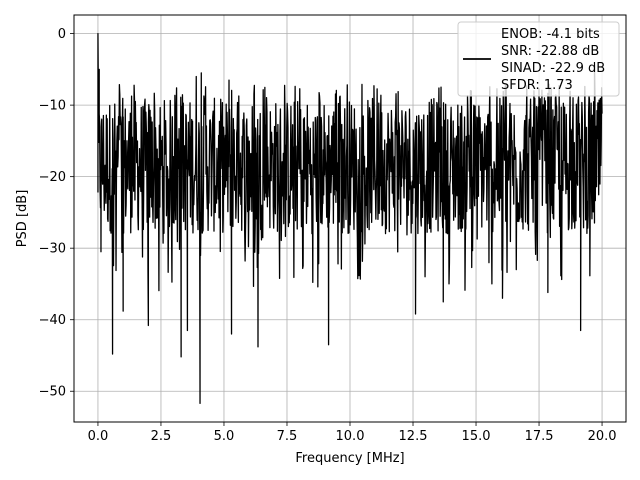  Describe the element at coordinates (52, 177) in the screenshot. I see `y-tick-label: −20` at that location.